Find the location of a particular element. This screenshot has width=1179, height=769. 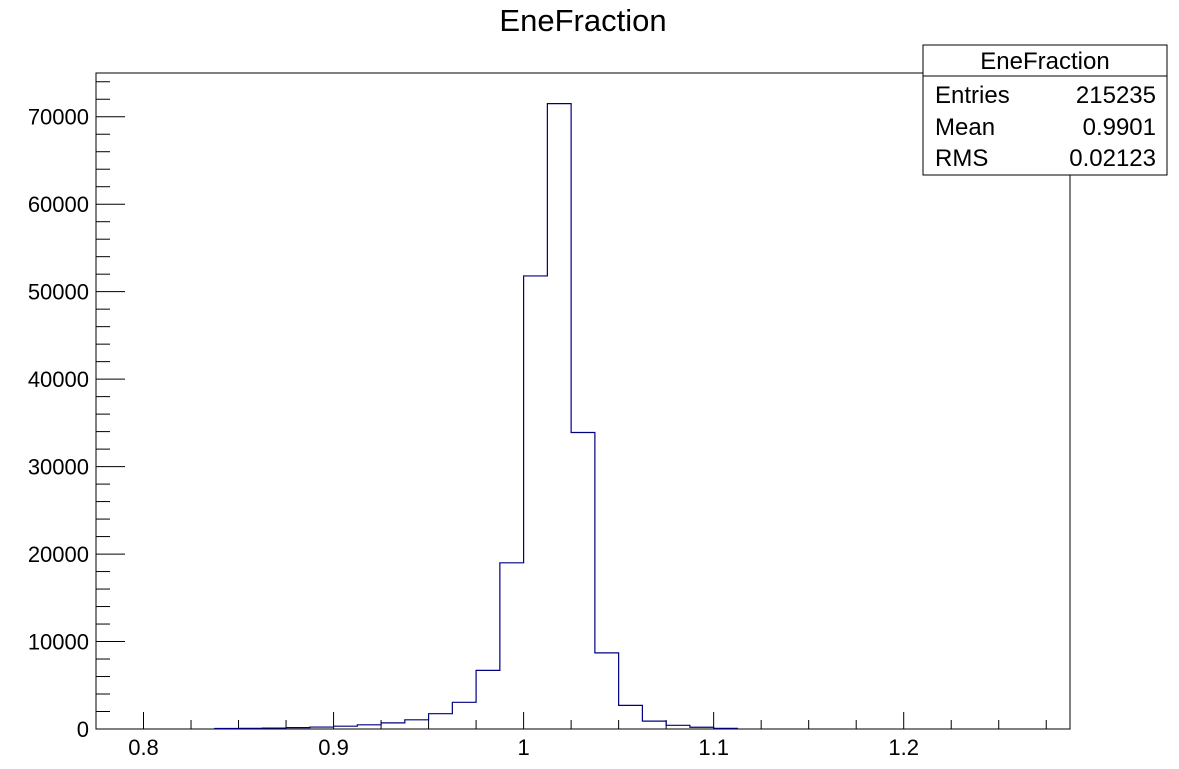

x-tick-label: 1 is located at coordinates (523, 747).